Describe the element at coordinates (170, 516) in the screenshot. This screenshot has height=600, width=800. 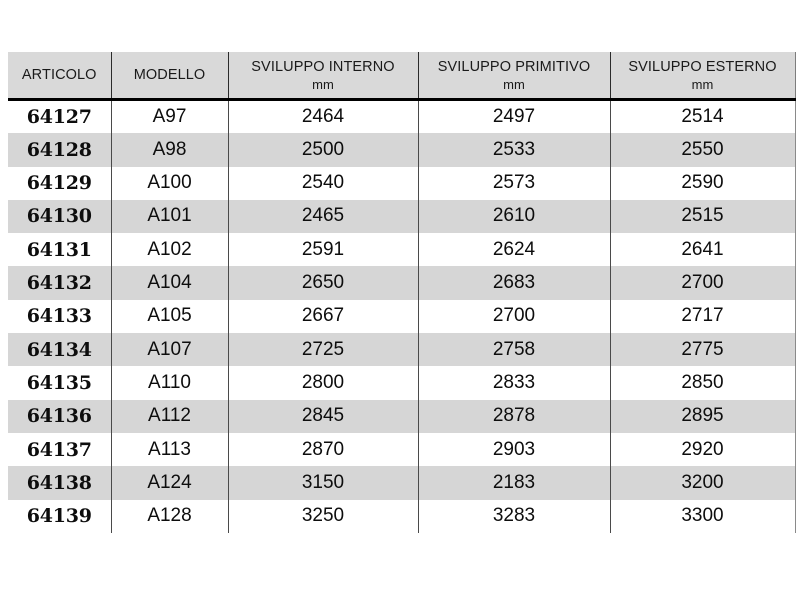
I see `cell-modello: A128` at that location.